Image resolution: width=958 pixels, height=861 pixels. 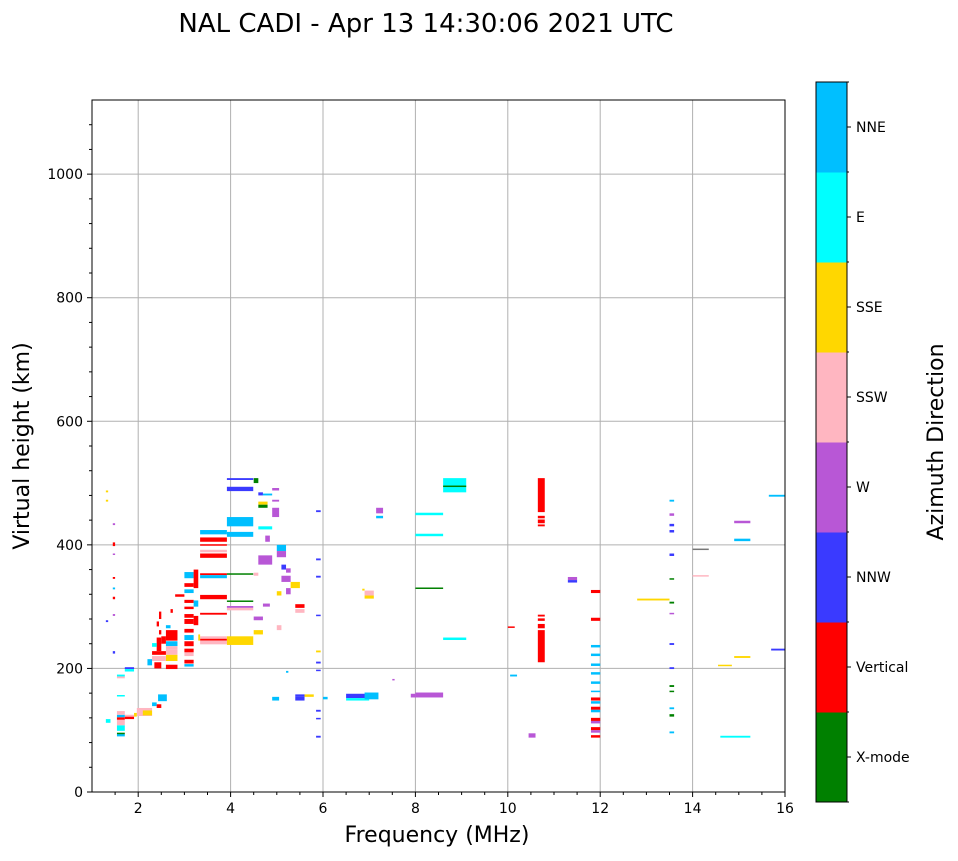 I want to click on y-tick-label: 800, so click(x=69, y=299).